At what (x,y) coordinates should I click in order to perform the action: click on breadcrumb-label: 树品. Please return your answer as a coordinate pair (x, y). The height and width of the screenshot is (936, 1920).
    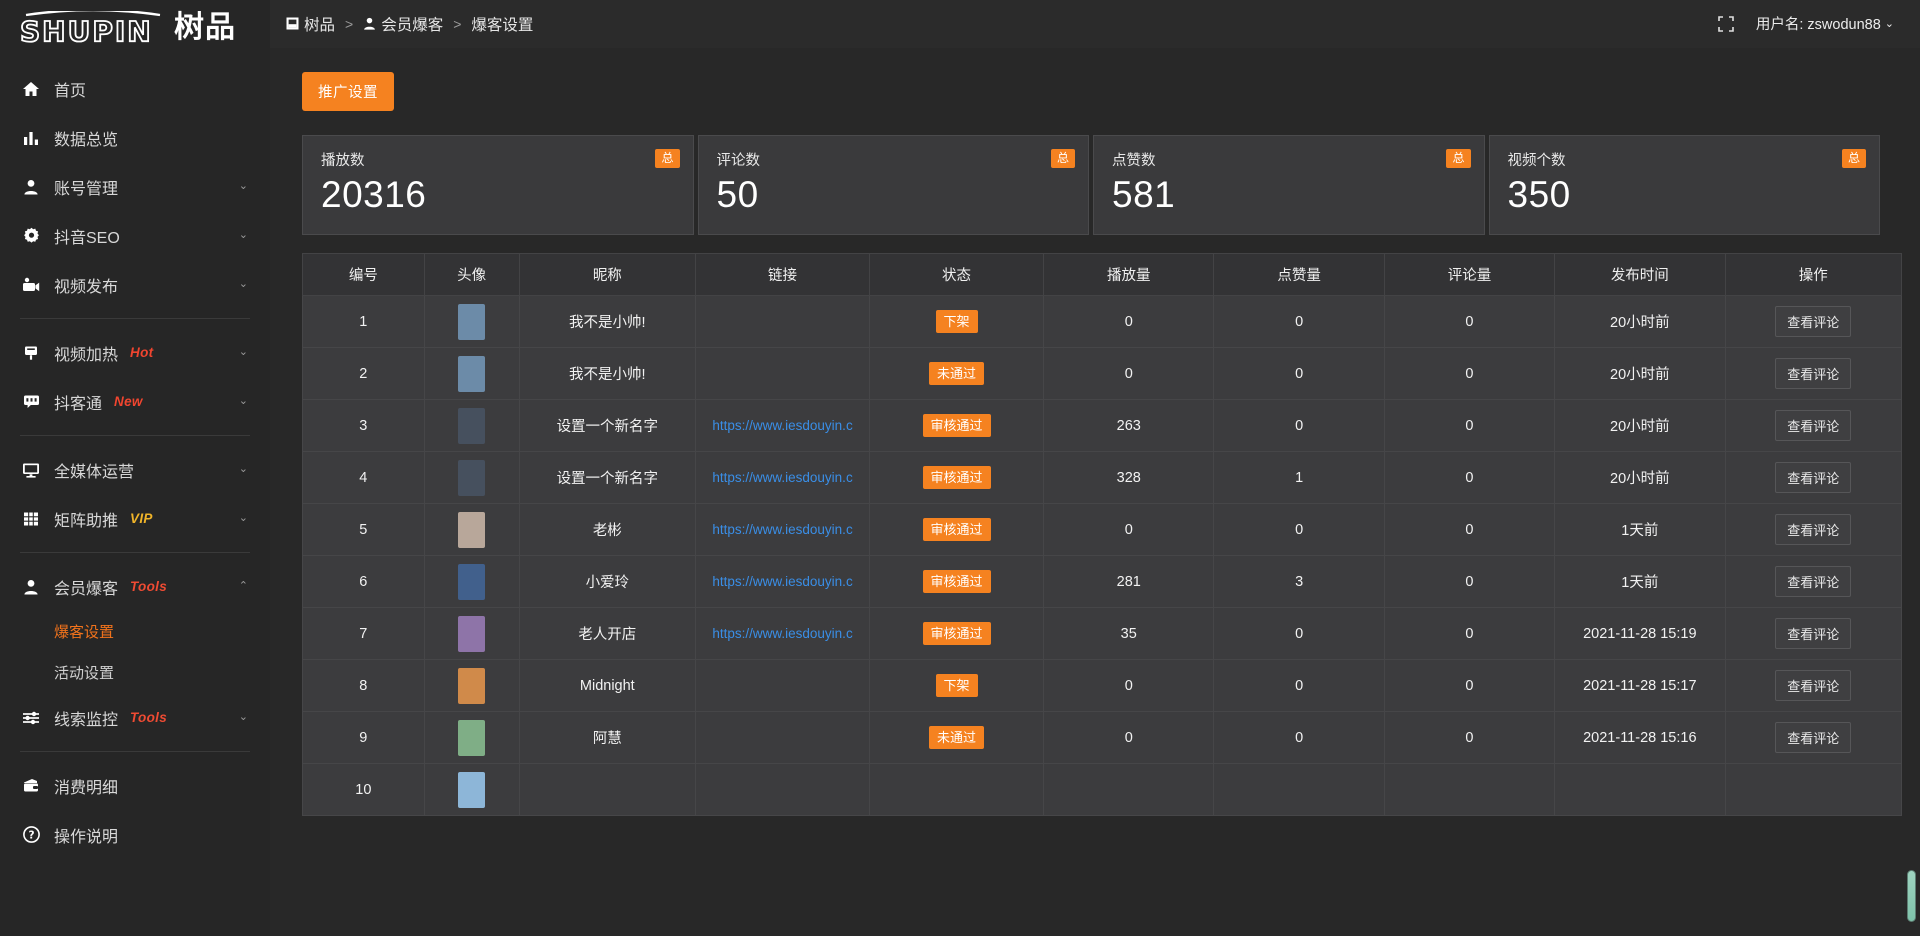
    Looking at the image, I should click on (320, 25).